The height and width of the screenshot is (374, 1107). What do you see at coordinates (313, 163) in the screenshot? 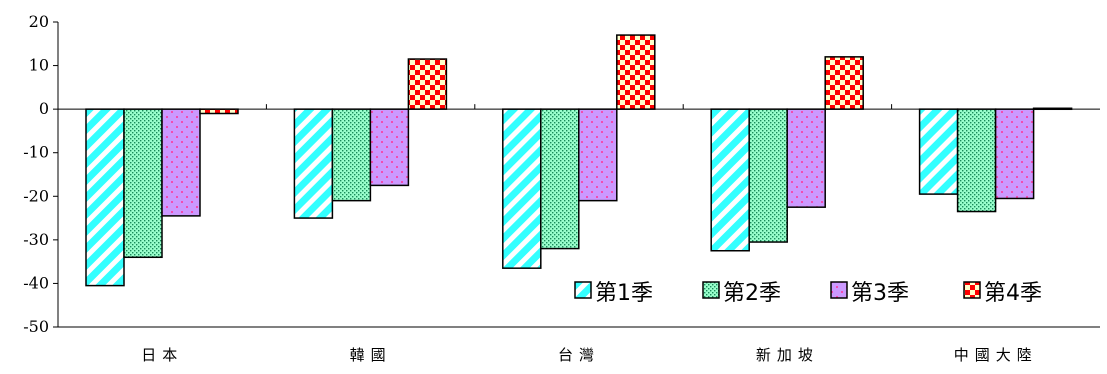
I see `bar-第1季-韓國` at bounding box center [313, 163].